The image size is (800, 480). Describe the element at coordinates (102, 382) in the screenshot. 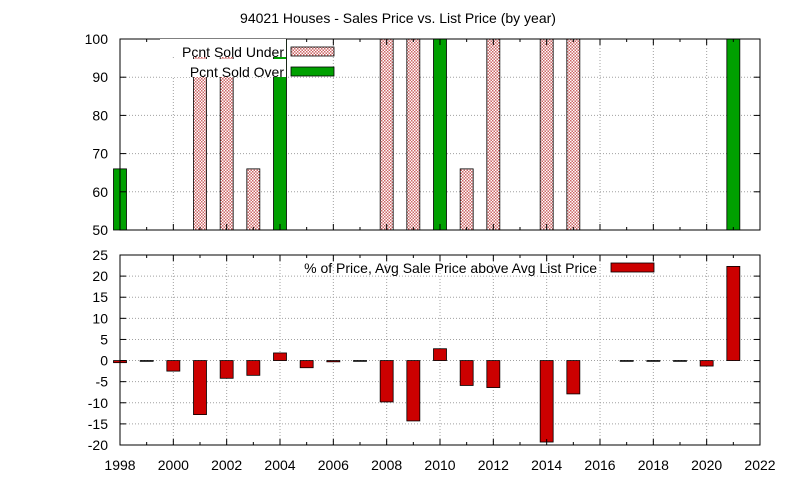

I see `y-tick-label: -5` at that location.